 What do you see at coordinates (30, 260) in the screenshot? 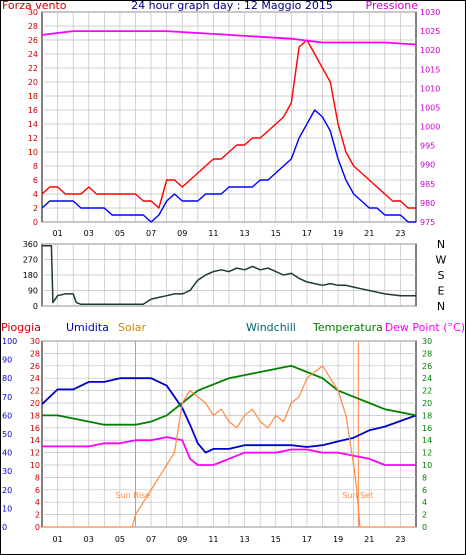
I see `direction-tick-label: 270` at bounding box center [30, 260].